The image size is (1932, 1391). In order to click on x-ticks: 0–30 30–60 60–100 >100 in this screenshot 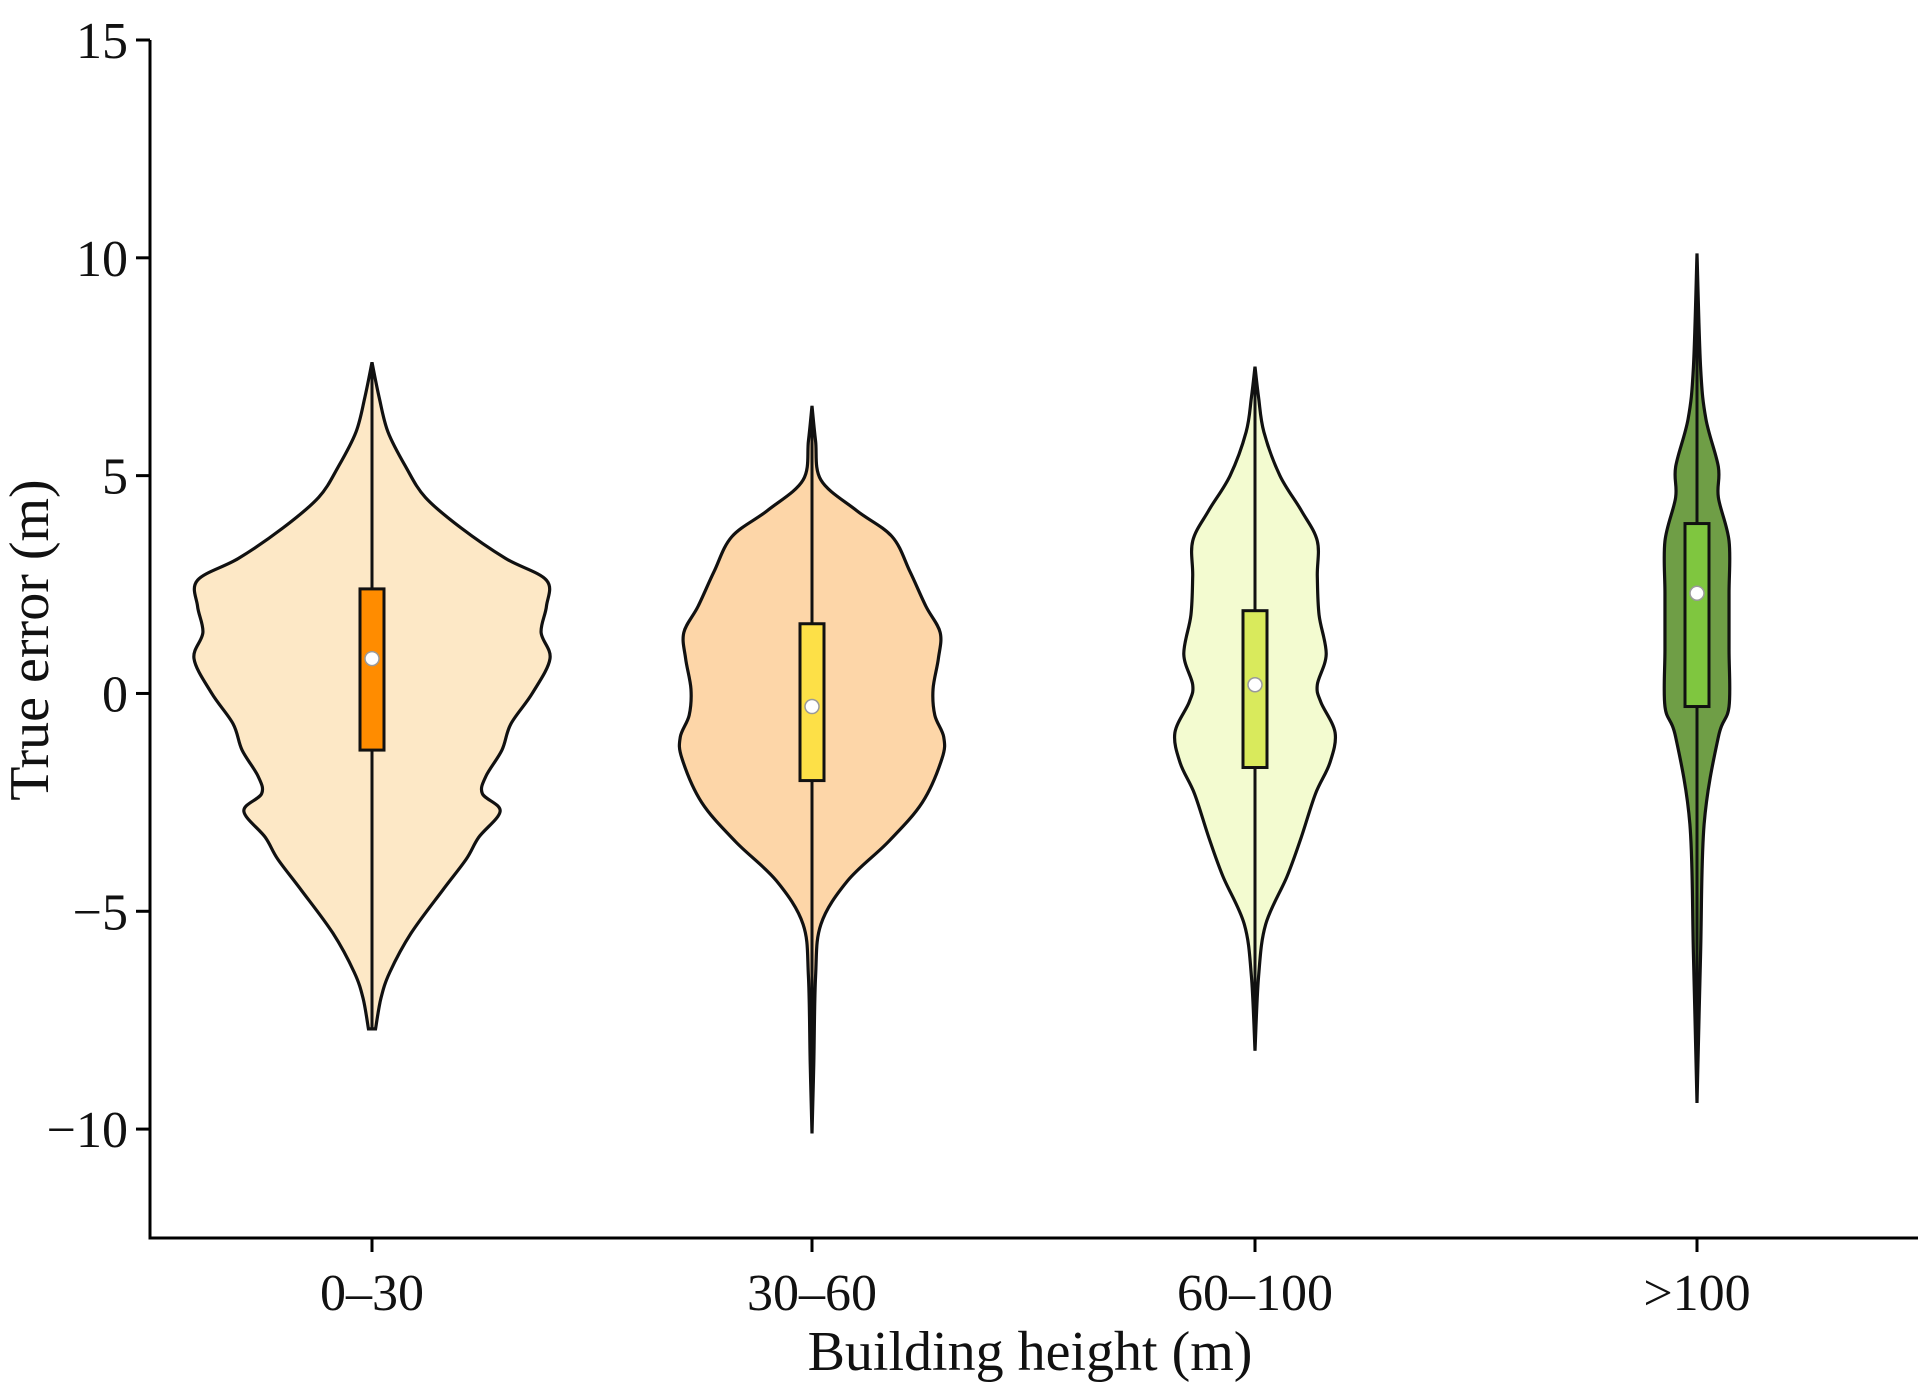, I will do `click(1035, 1280)`.